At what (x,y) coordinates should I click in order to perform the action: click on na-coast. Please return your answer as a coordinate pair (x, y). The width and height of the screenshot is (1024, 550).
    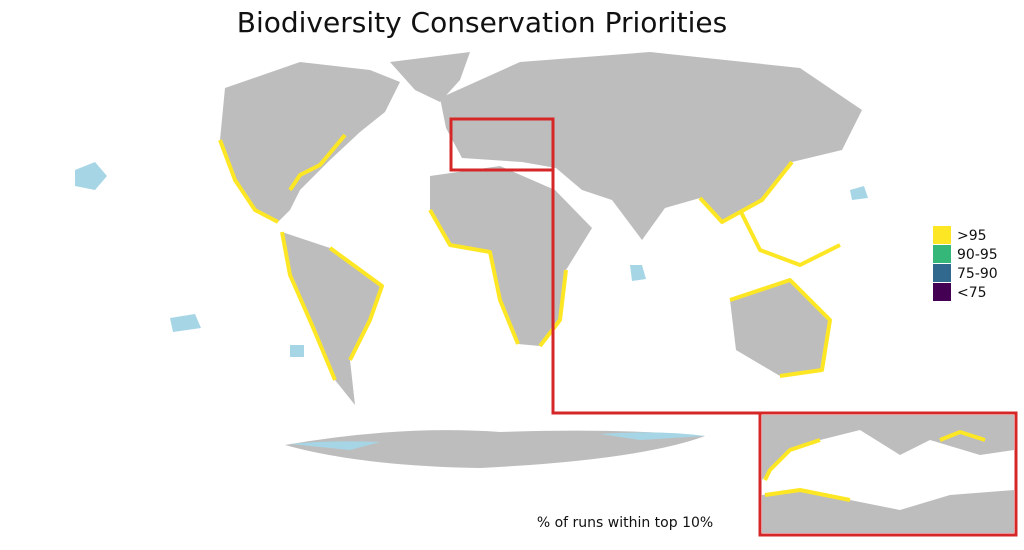
    Looking at the image, I should click on (282, 178).